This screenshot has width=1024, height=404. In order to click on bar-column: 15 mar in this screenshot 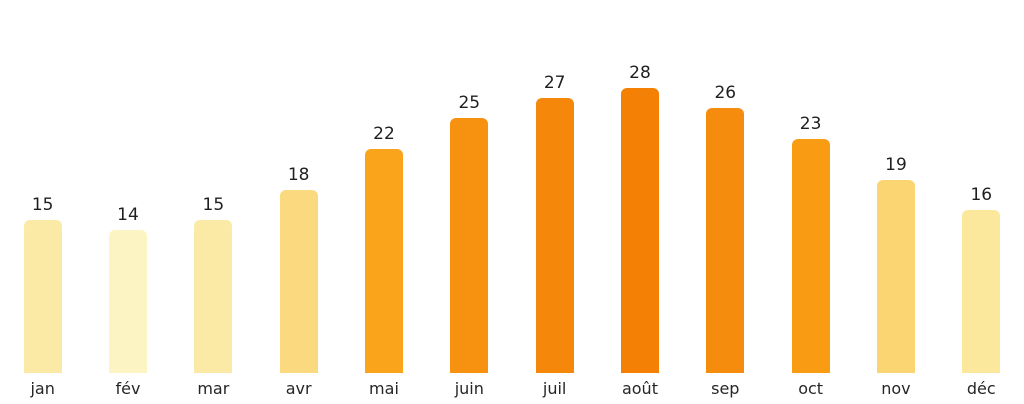, I will do `click(213, 202)`.